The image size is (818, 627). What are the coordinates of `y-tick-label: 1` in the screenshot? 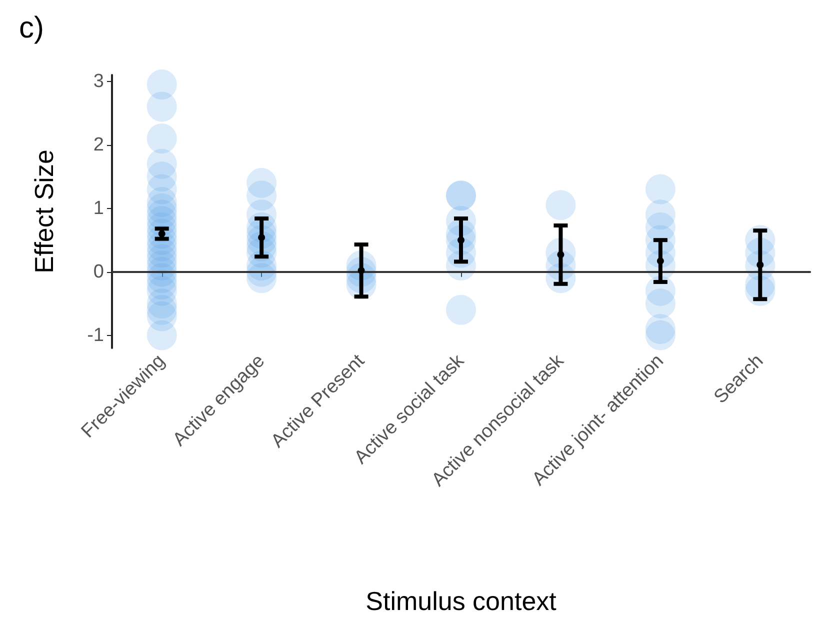 It's located at (98, 208).